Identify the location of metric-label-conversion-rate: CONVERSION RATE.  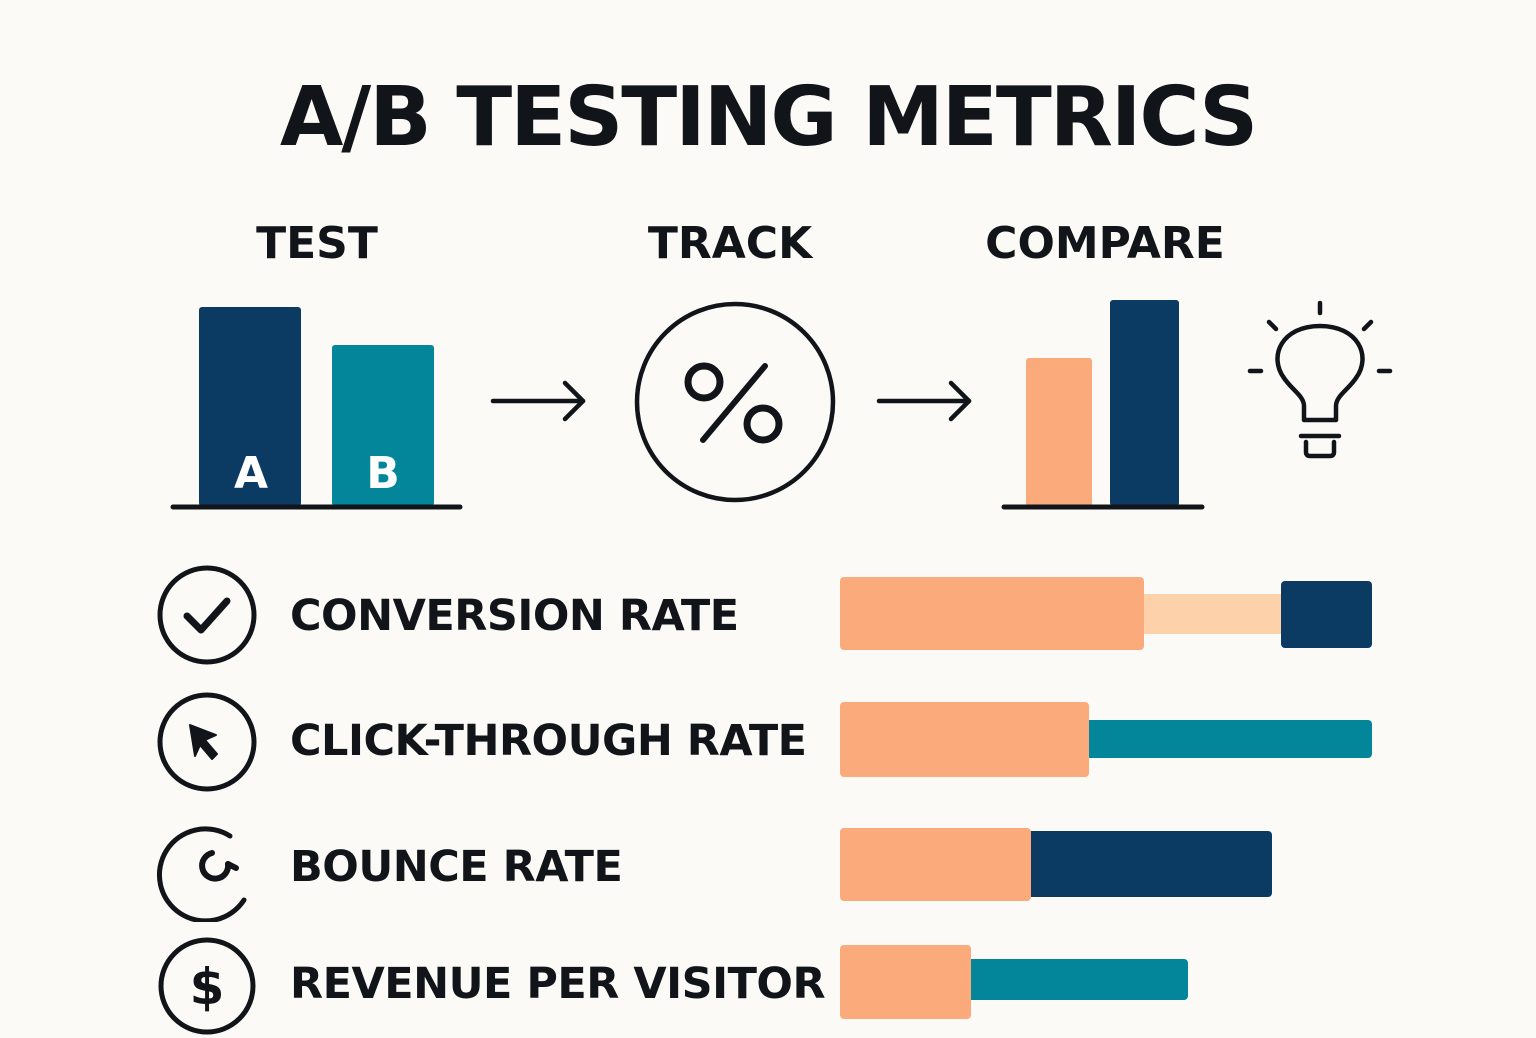
(514, 616).